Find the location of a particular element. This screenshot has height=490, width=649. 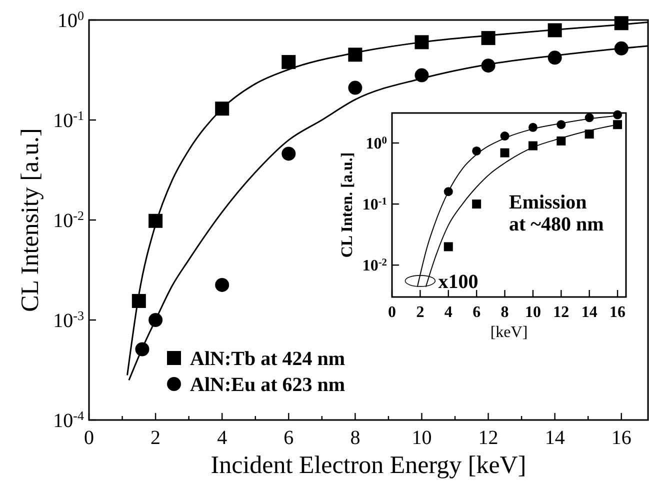

y-tick-label: 10$^{-3}$ is located at coordinates (68, 320).